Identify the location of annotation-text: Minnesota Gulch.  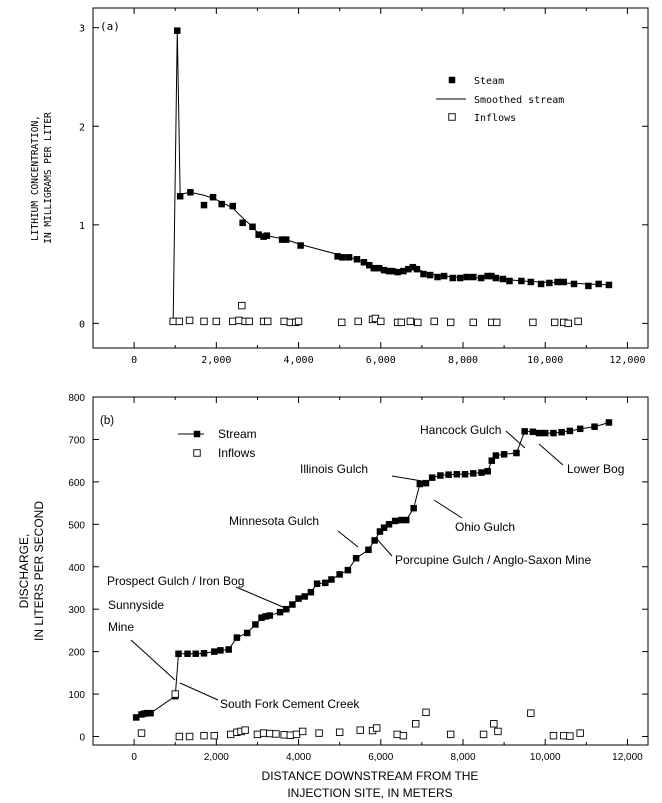
(274, 521).